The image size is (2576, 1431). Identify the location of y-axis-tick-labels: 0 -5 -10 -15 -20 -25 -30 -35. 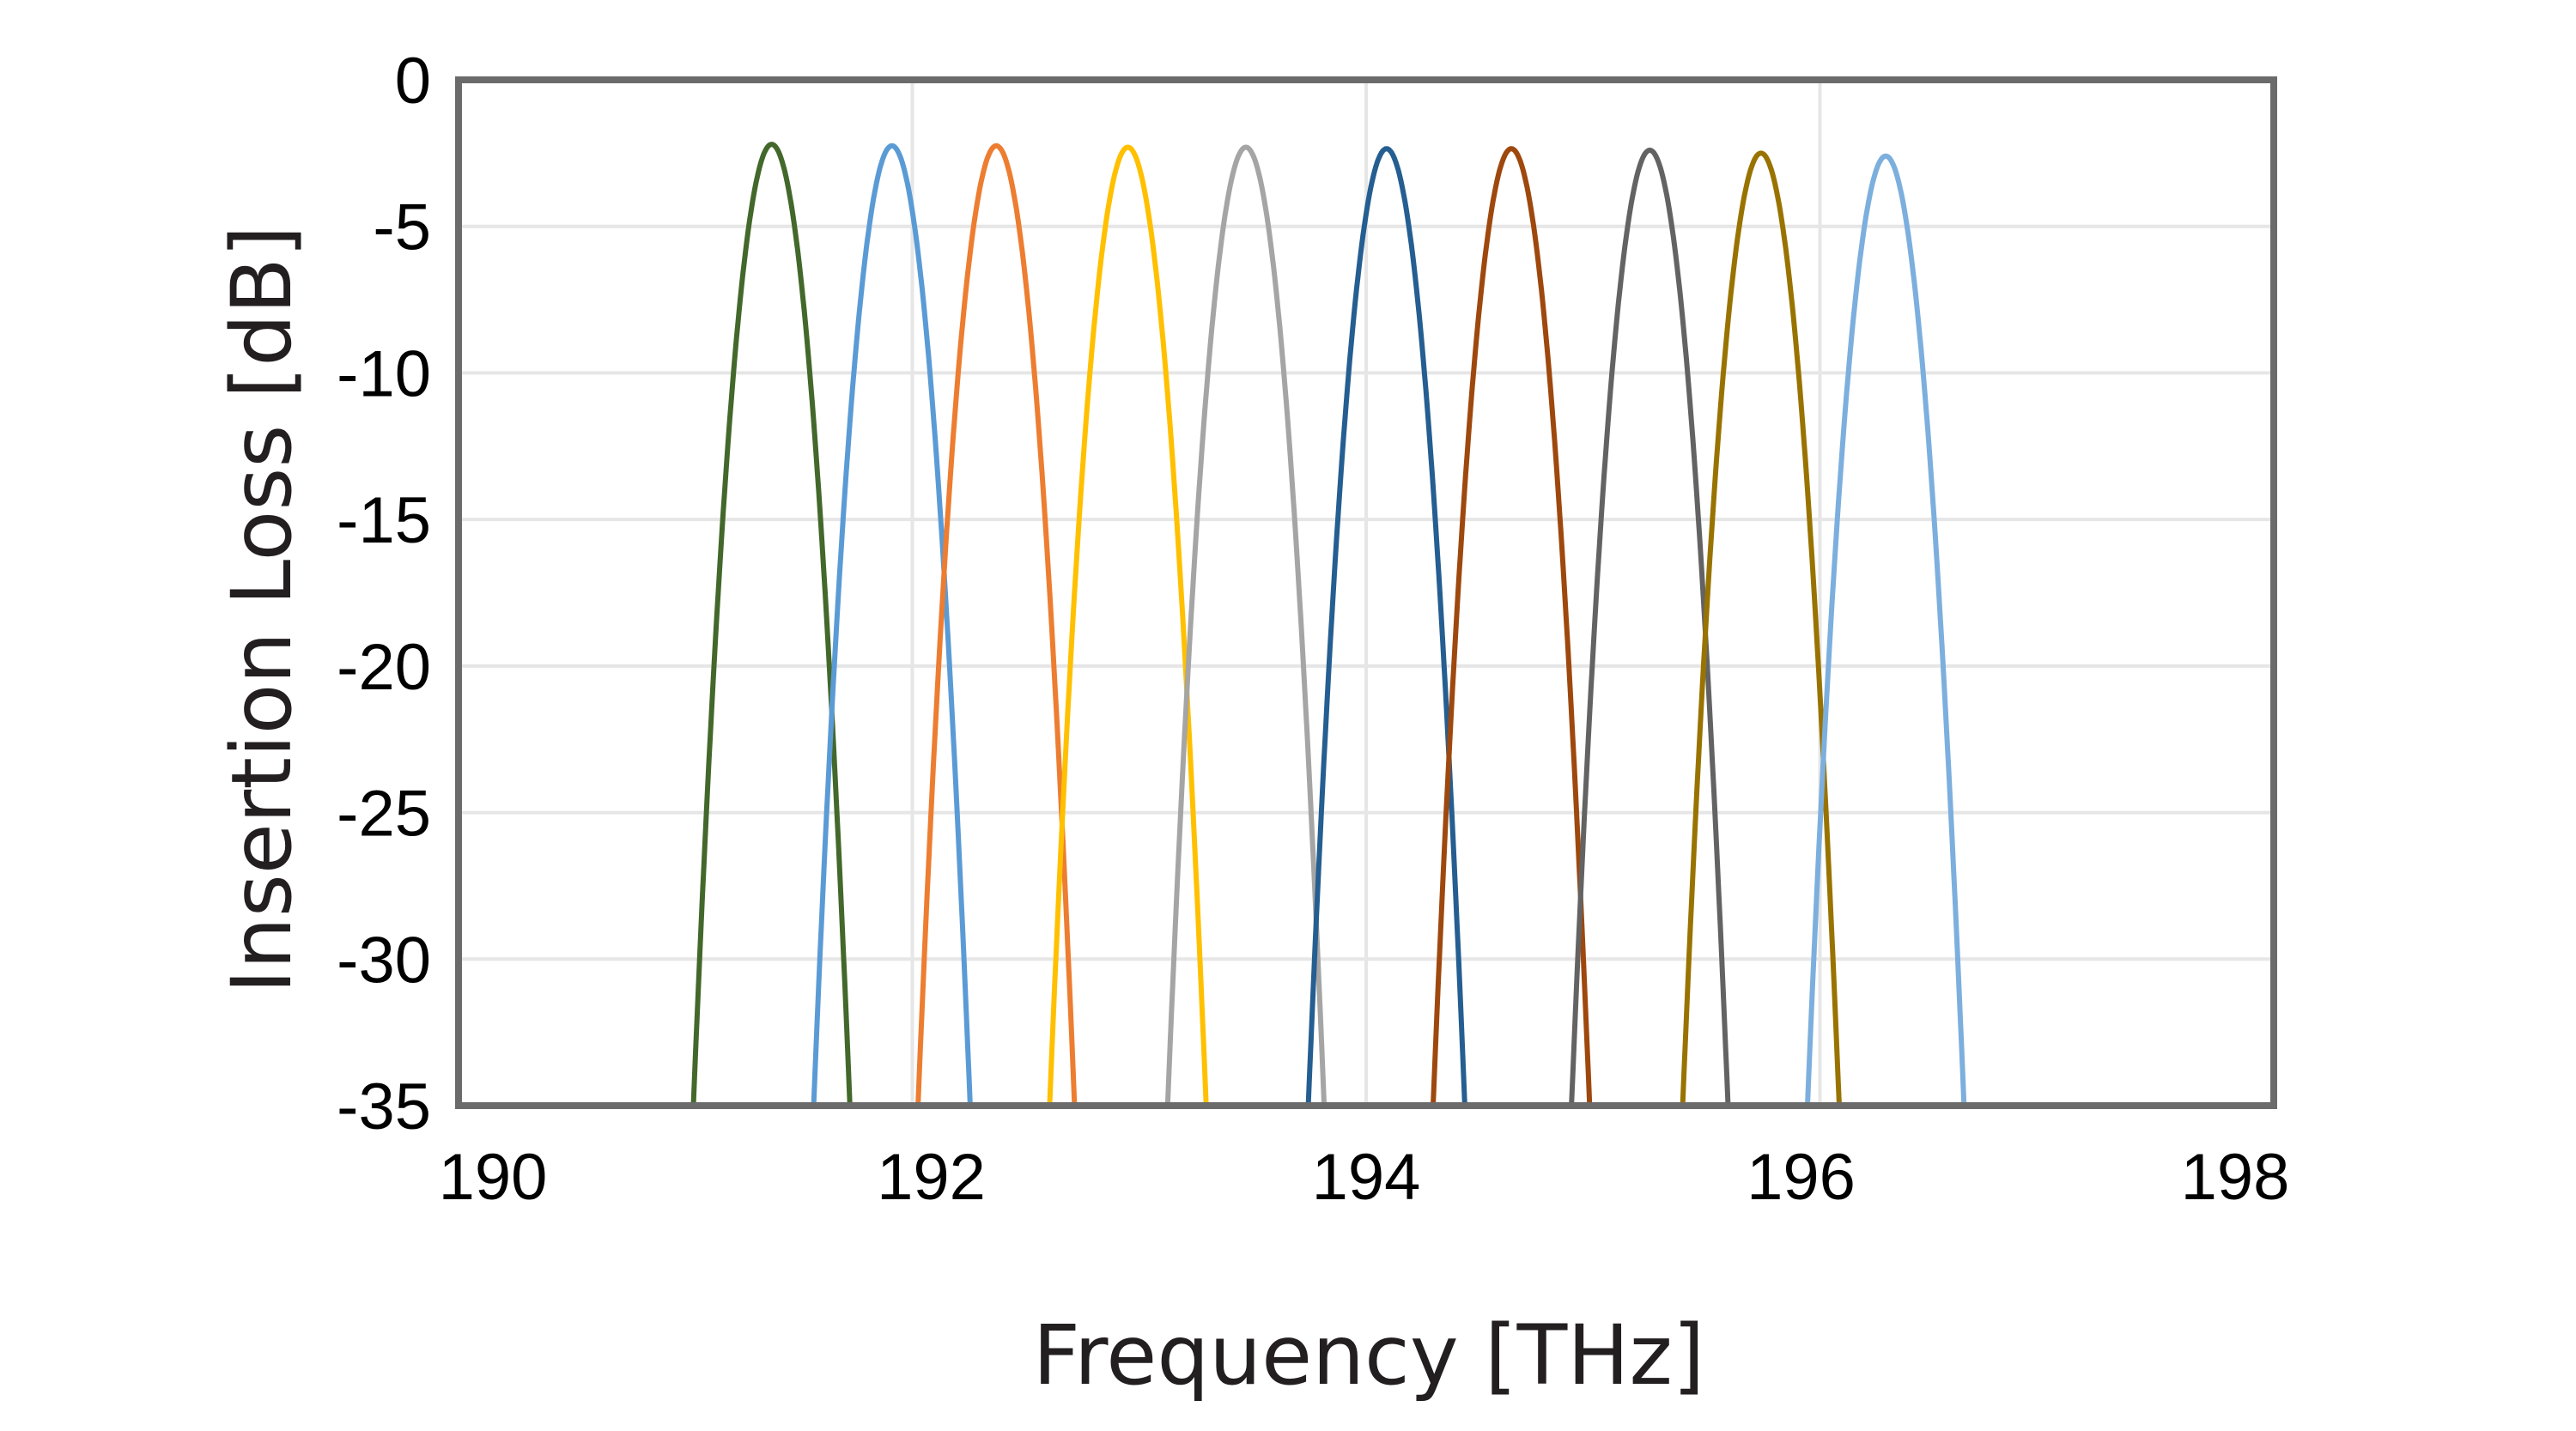
(384, 594).